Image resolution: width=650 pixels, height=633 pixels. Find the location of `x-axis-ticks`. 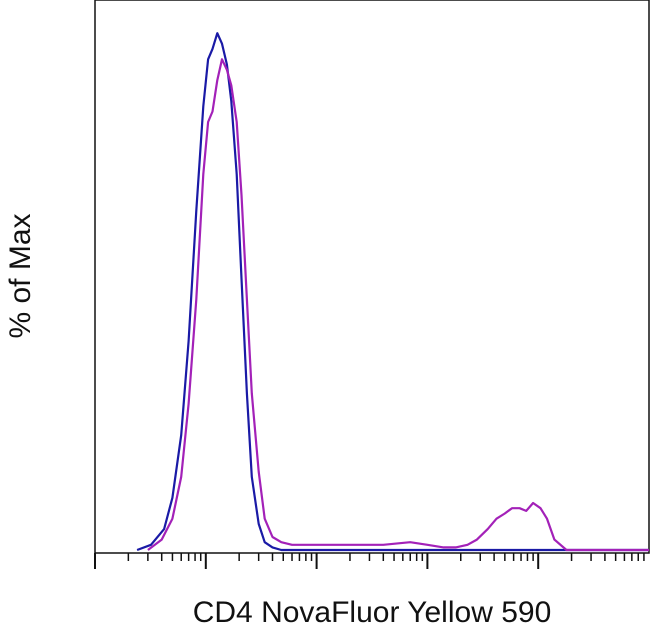

x-axis-ticks is located at coordinates (369, 561).